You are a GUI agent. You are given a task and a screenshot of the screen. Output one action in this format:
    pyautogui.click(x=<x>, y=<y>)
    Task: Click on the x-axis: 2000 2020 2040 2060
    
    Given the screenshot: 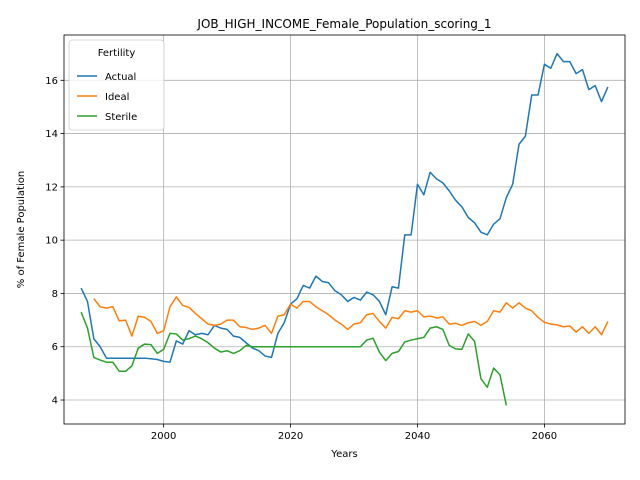 What is the action you would take?
    pyautogui.click(x=354, y=433)
    